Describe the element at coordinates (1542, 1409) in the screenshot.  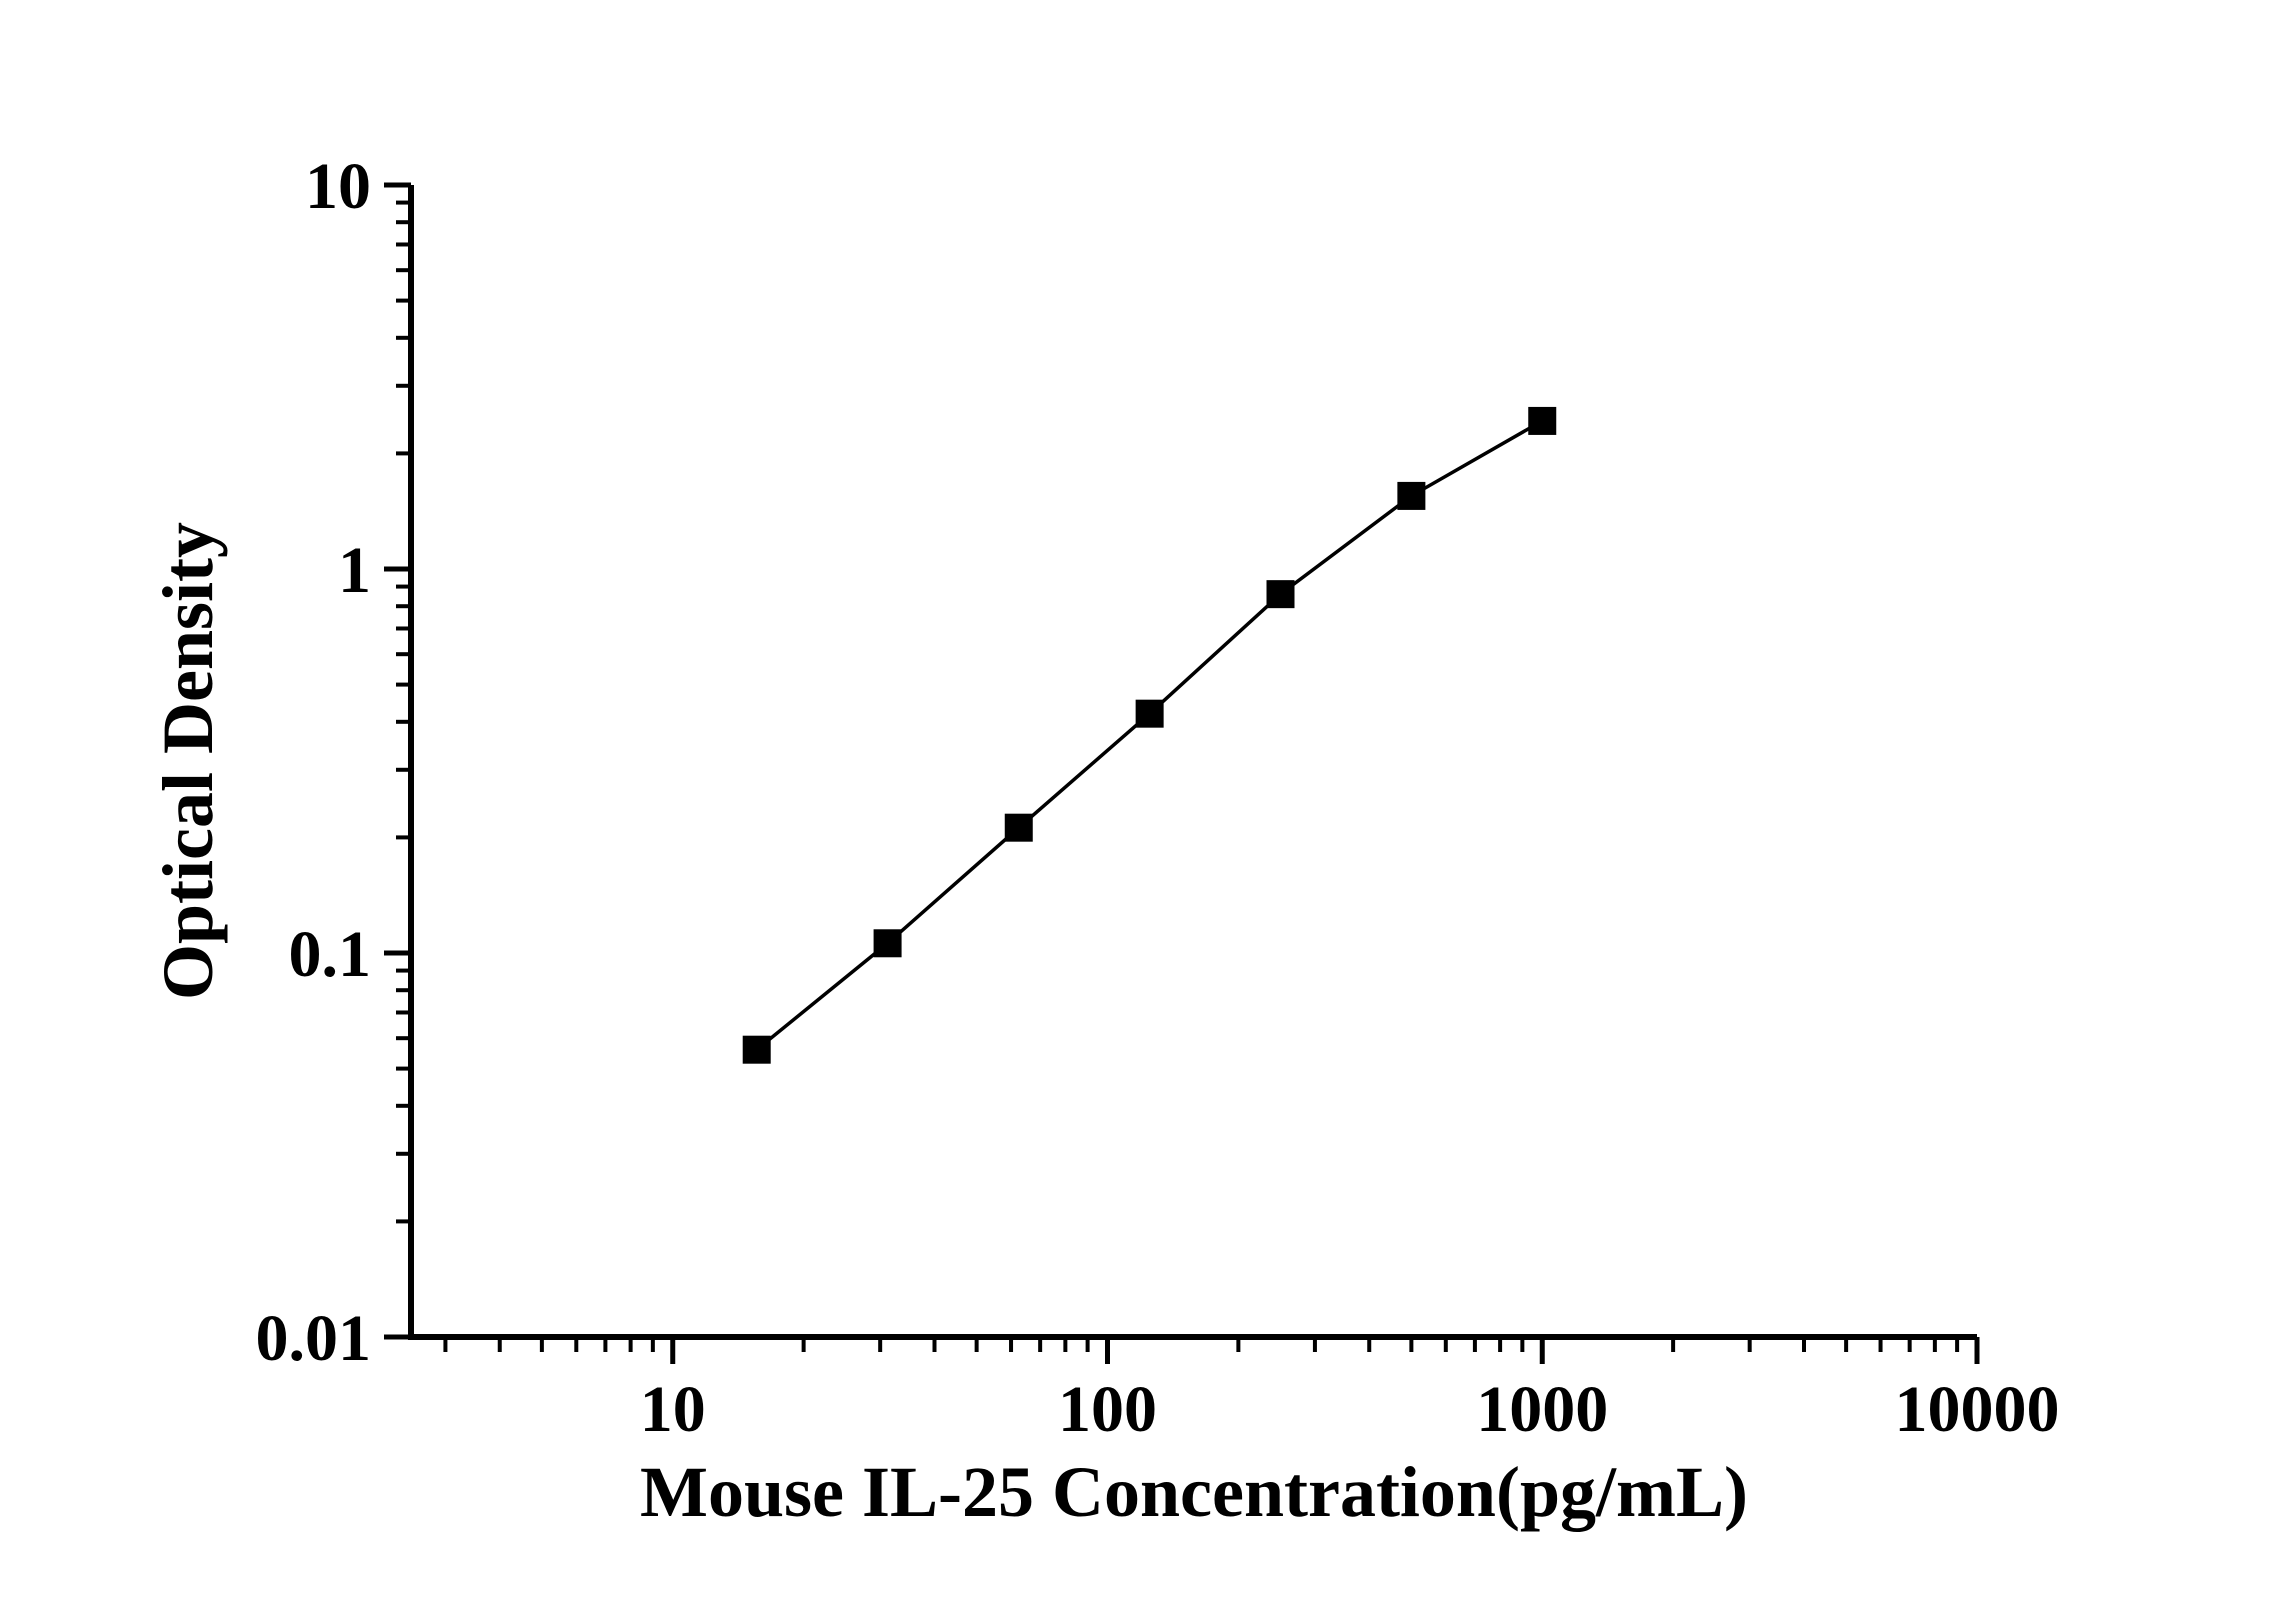
I see `x-tick-label: 1000` at that location.